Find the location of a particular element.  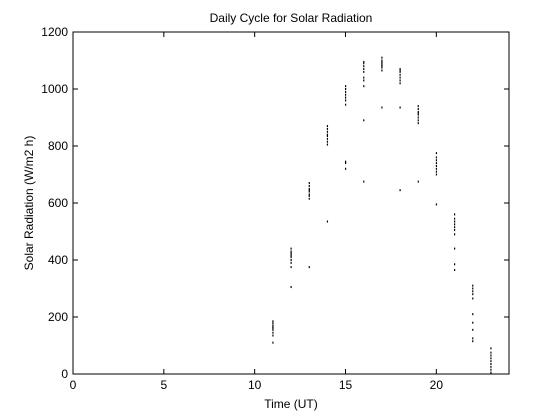

y-tick-label: 200 is located at coordinates (58, 317).